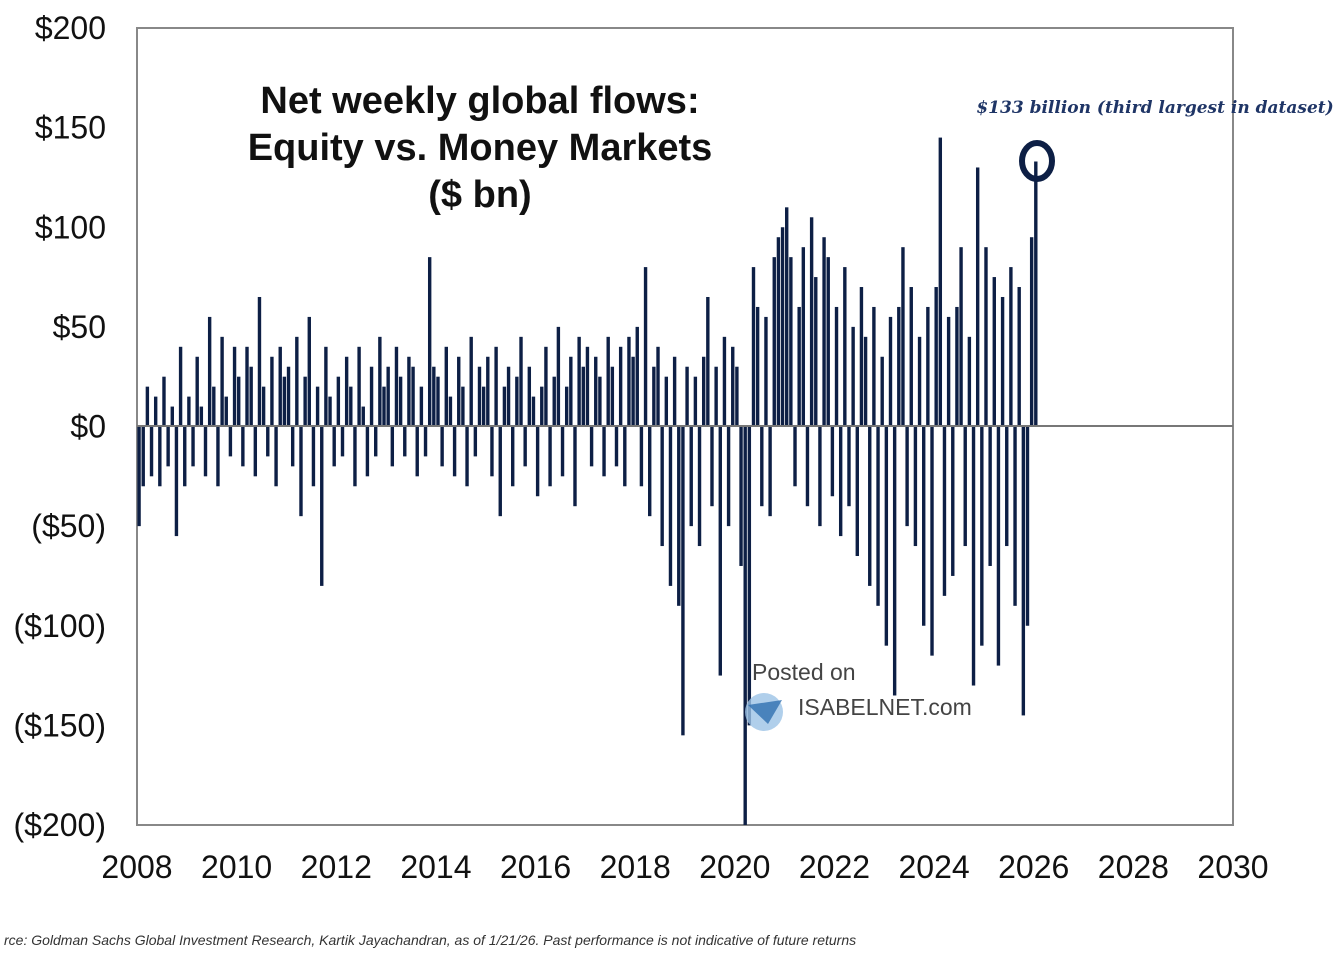  Describe the element at coordinates (834, 867) in the screenshot. I see `x-tick-label: 2022` at that location.